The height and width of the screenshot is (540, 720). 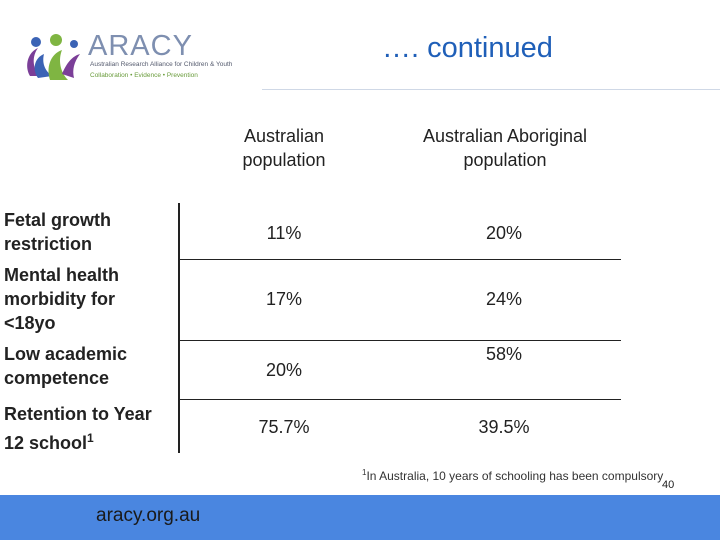 What do you see at coordinates (90, 438) in the screenshot?
I see `footnote-ref: 1` at bounding box center [90, 438].